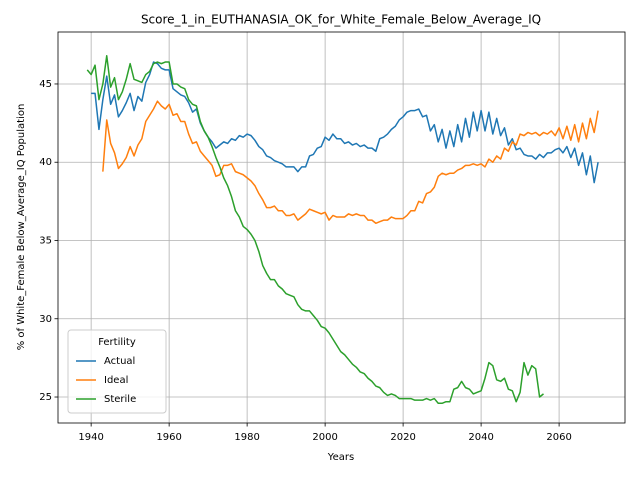 The height and width of the screenshot is (480, 640). Describe the element at coordinates (45, 319) in the screenshot. I see `y-tick-label: 30` at that location.